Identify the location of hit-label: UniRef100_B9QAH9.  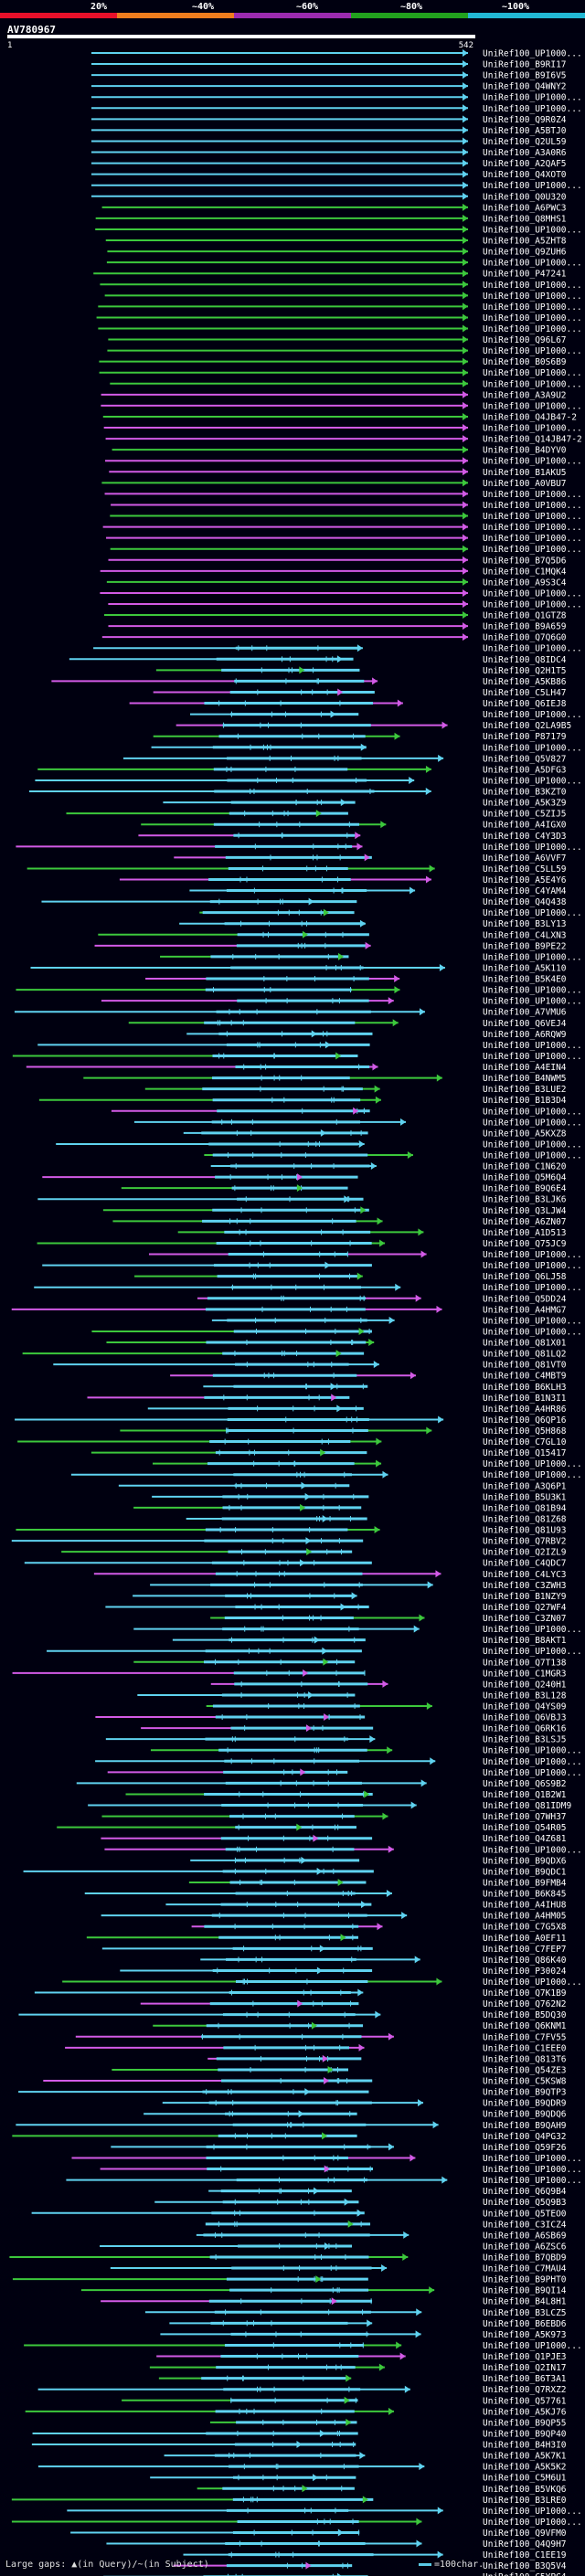
(525, 2126).